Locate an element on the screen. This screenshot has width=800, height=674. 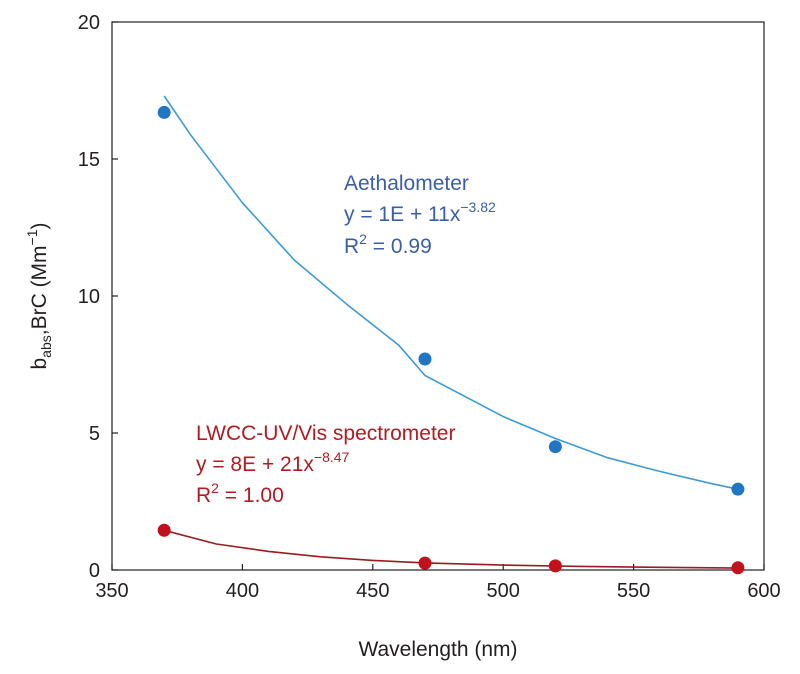
aethalometer-r2-value: = 0.99 is located at coordinates (399, 246).